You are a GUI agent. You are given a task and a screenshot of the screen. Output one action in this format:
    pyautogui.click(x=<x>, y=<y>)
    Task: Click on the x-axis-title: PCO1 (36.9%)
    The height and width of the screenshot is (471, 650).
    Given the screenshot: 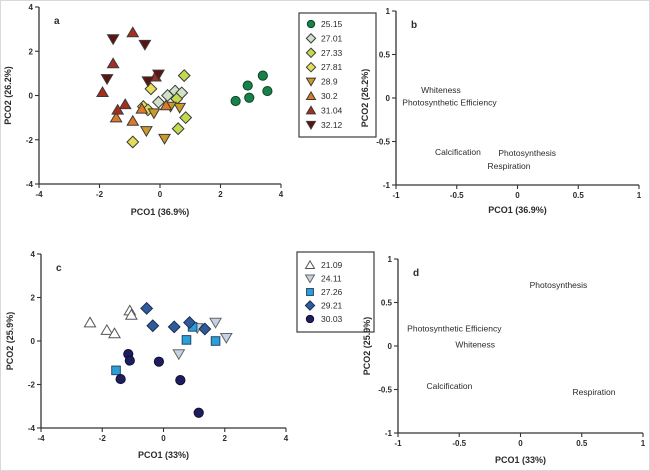 What is the action you would take?
    pyautogui.click(x=160, y=212)
    